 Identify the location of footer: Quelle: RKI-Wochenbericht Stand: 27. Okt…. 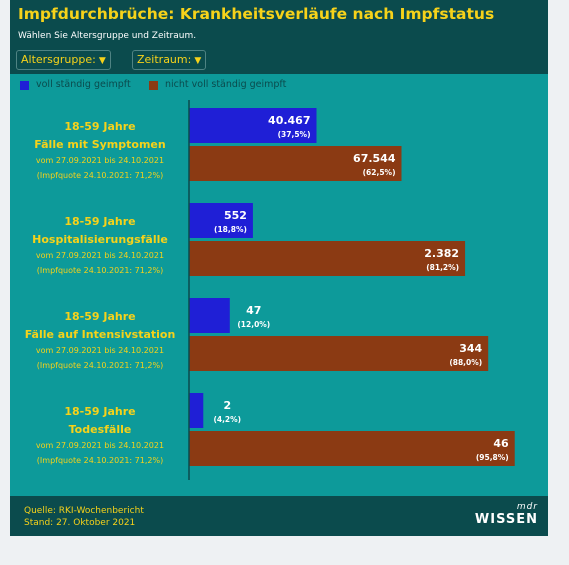
(279, 516).